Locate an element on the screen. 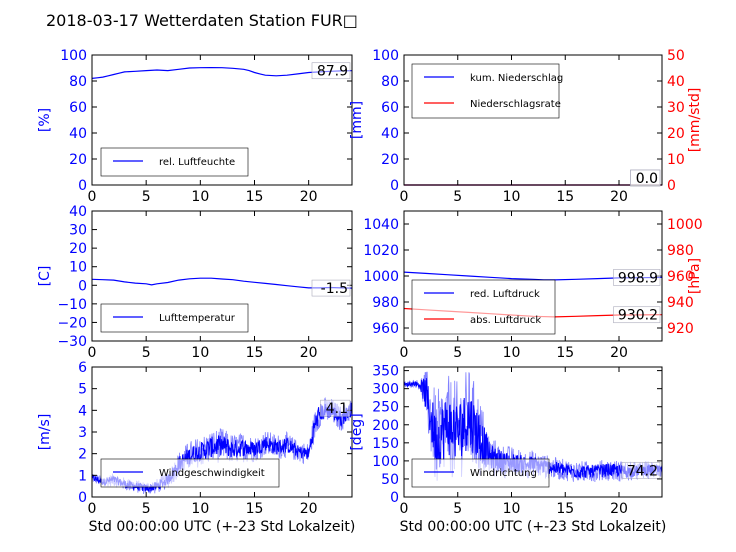  y2-tick-label: 980 is located at coordinates (680, 251).